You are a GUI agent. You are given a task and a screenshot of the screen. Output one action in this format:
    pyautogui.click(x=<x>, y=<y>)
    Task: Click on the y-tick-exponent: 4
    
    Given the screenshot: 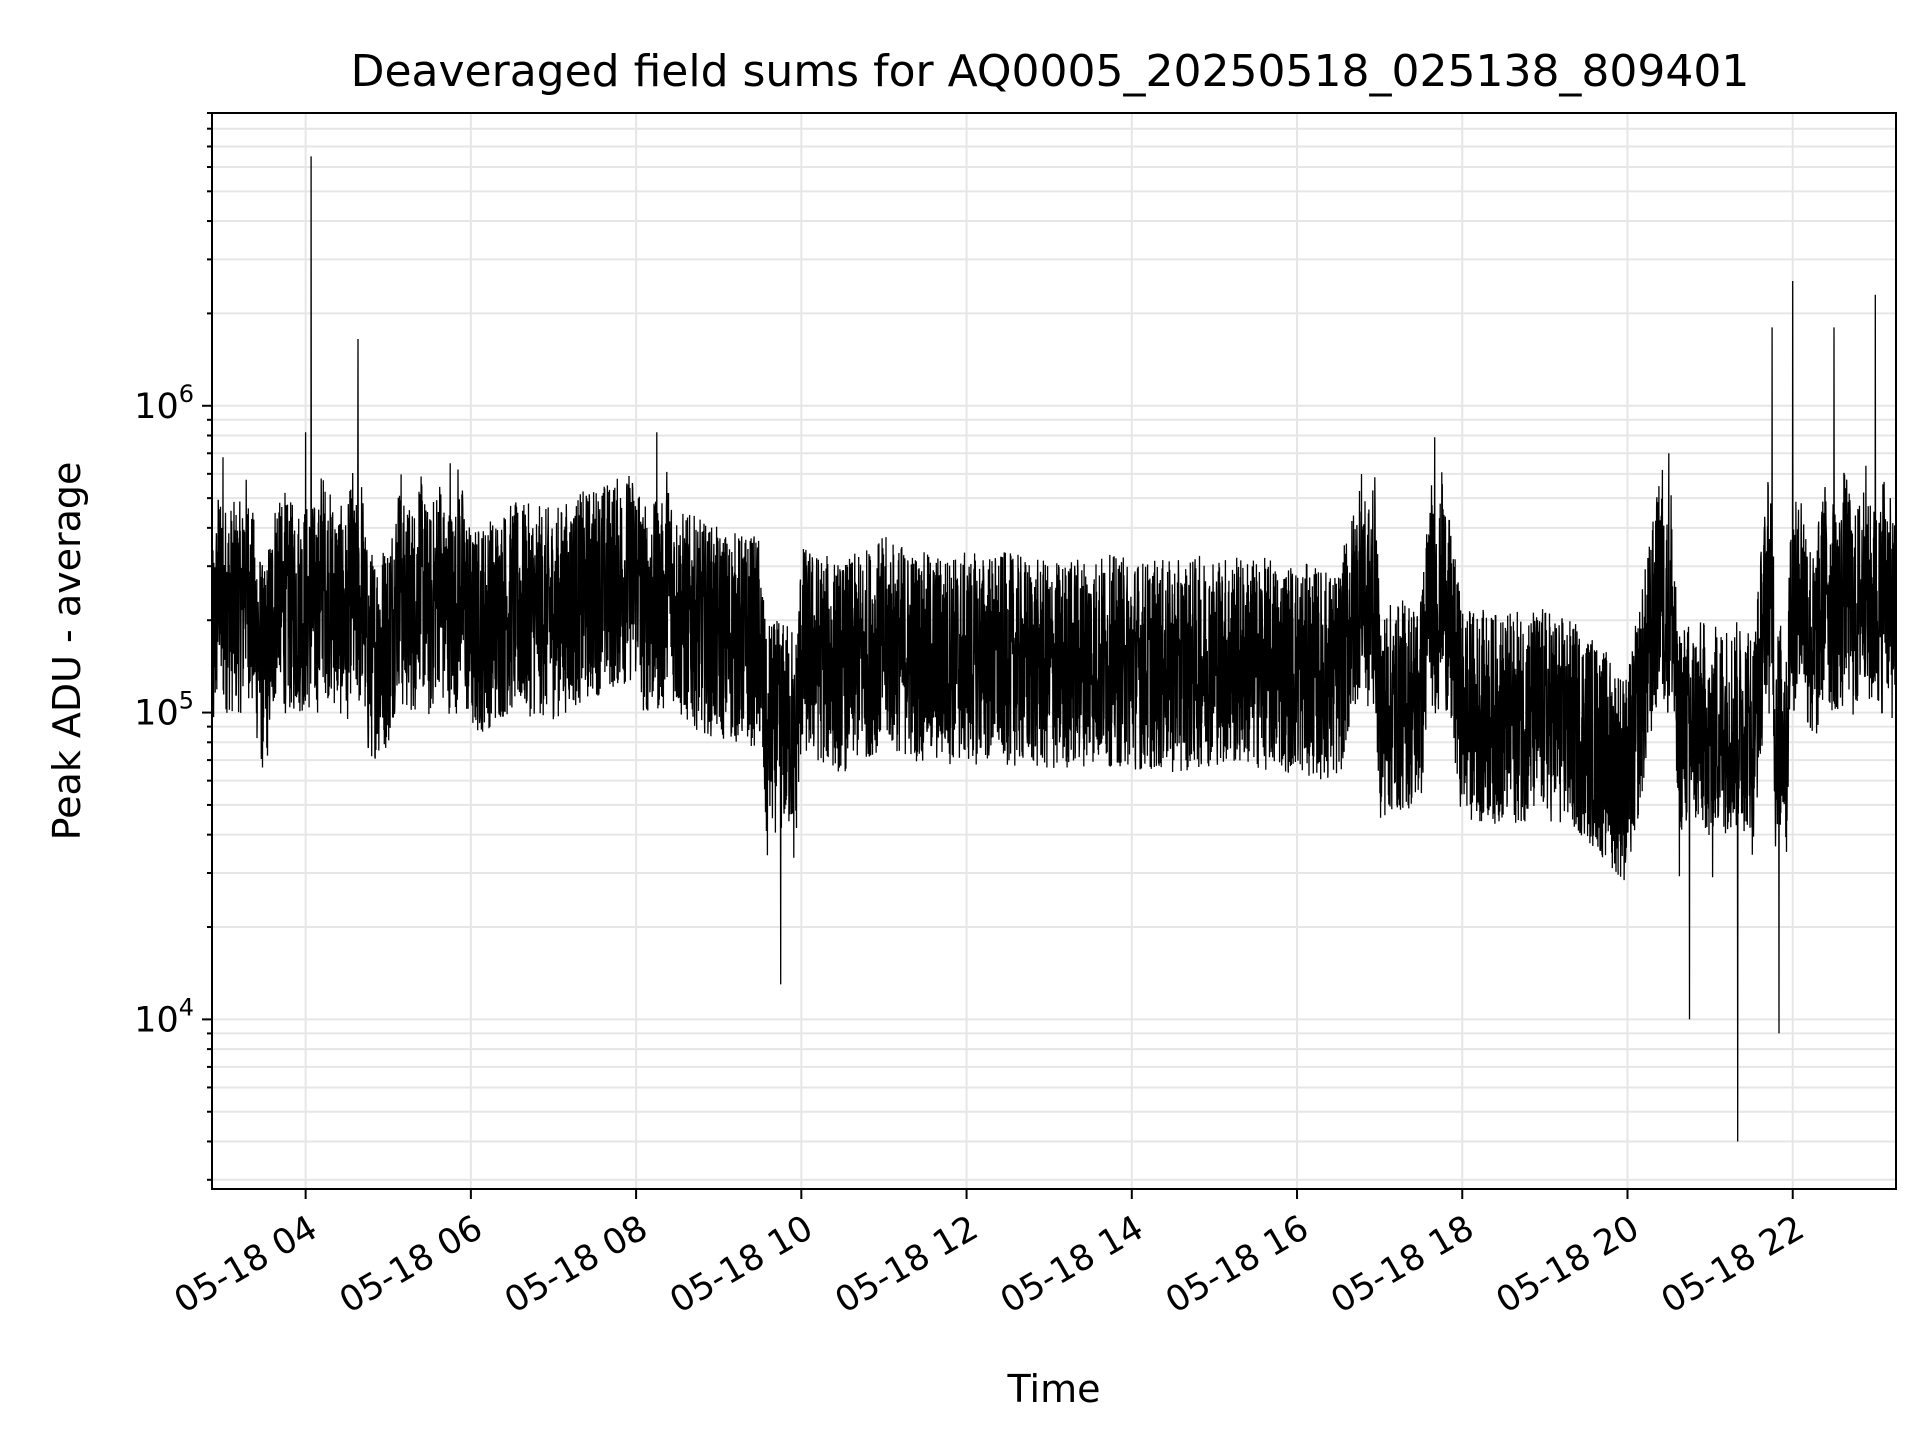 What is the action you would take?
    pyautogui.click(x=186, y=1007)
    